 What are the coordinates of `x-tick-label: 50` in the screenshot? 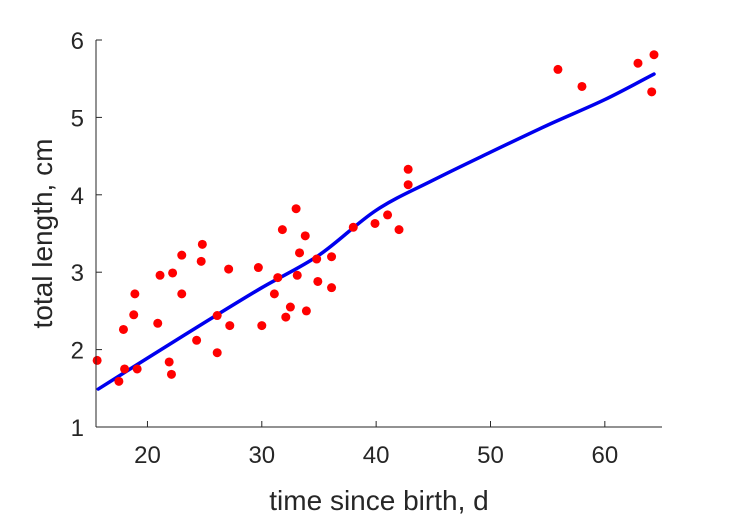 It's located at (490, 455).